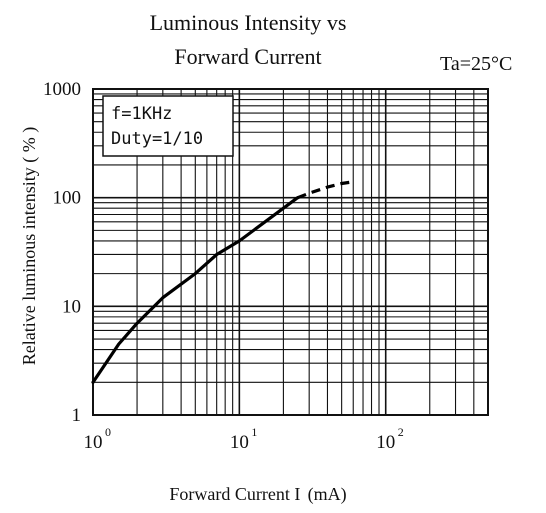  What do you see at coordinates (247, 56) in the screenshot?
I see `chart-title-line-2: Forward Current` at bounding box center [247, 56].